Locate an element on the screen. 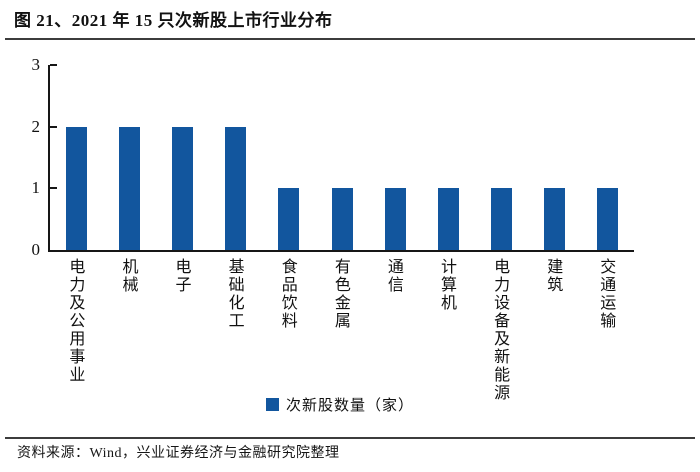 The height and width of the screenshot is (472, 700). chart-legend: 次新股数量（家） is located at coordinates (340, 404).